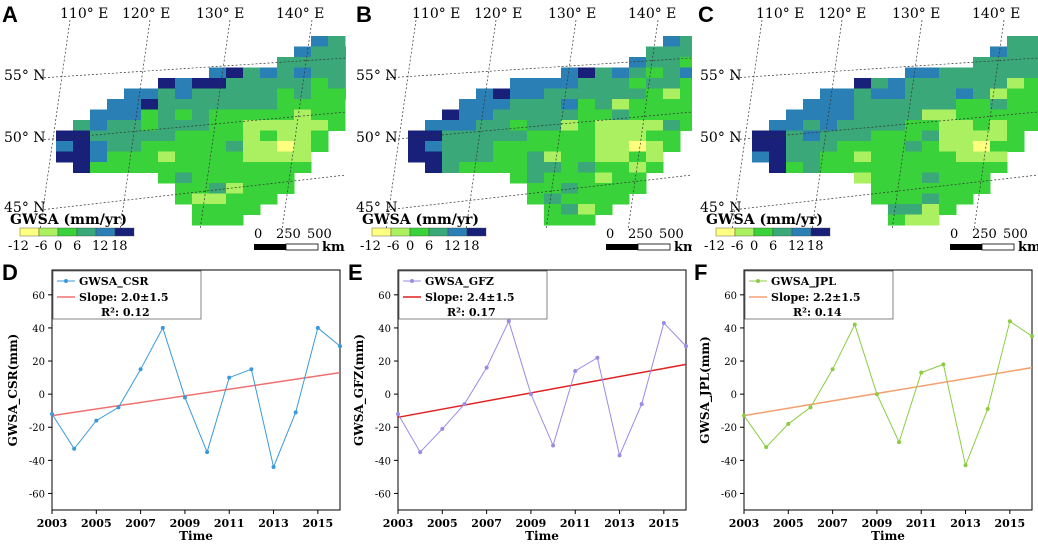 The image size is (1038, 548). What do you see at coordinates (725, 232) in the screenshot?
I see `legend-swatch` at bounding box center [725, 232].